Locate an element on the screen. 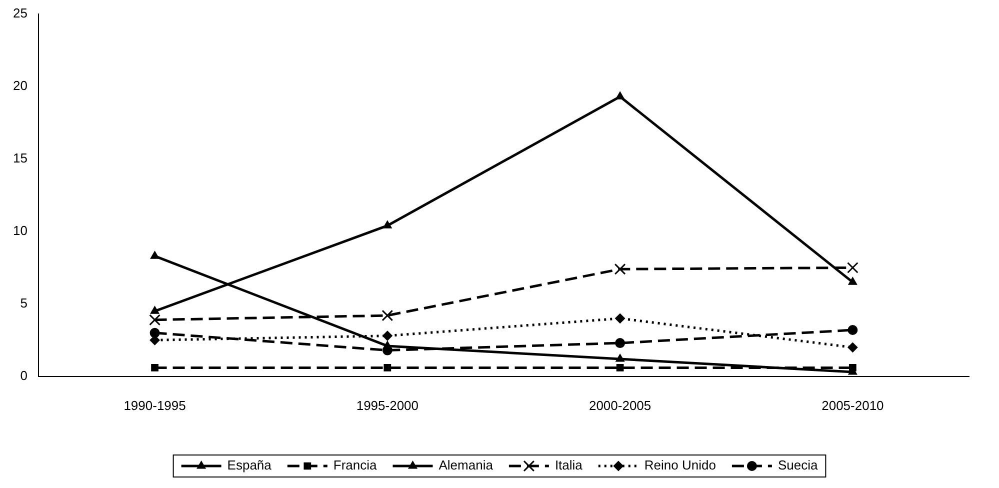 This screenshot has width=999, height=488. legend-label: Suecia is located at coordinates (798, 465).